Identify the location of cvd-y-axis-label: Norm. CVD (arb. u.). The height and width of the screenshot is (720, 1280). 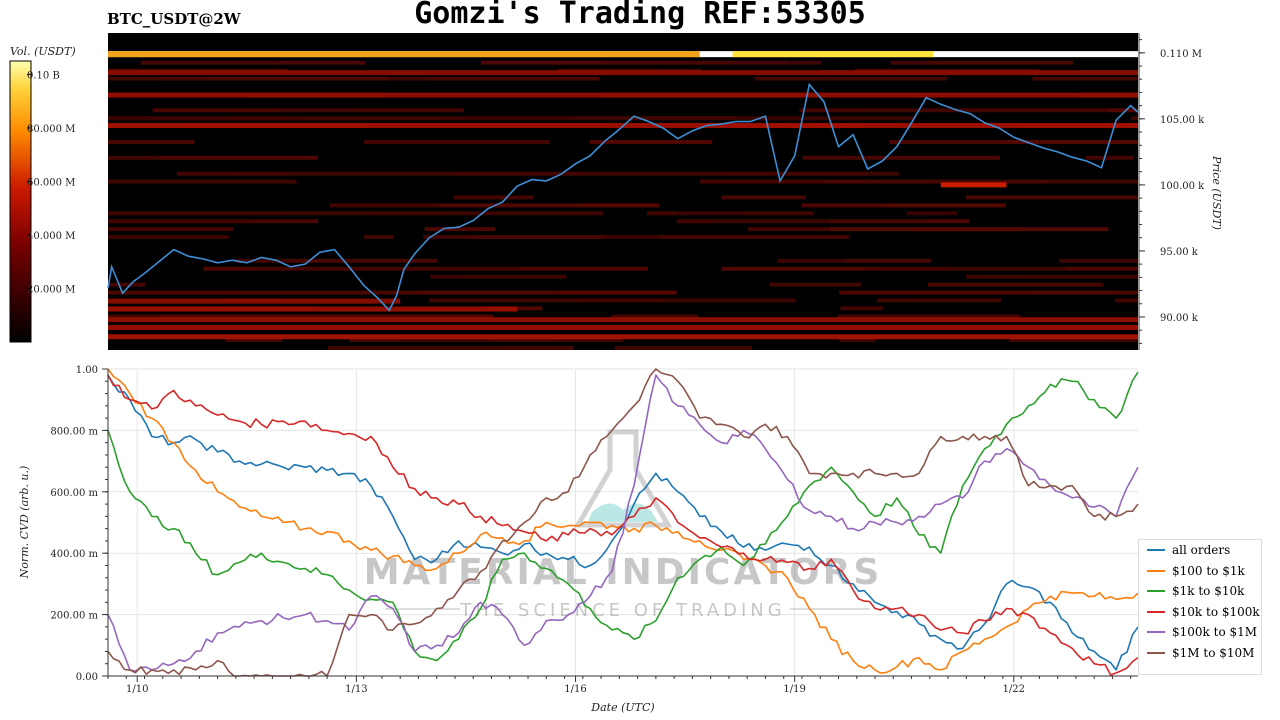
(24, 523).